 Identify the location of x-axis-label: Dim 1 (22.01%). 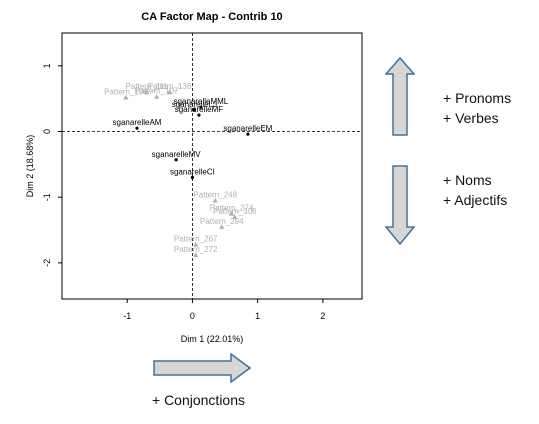
(212, 339).